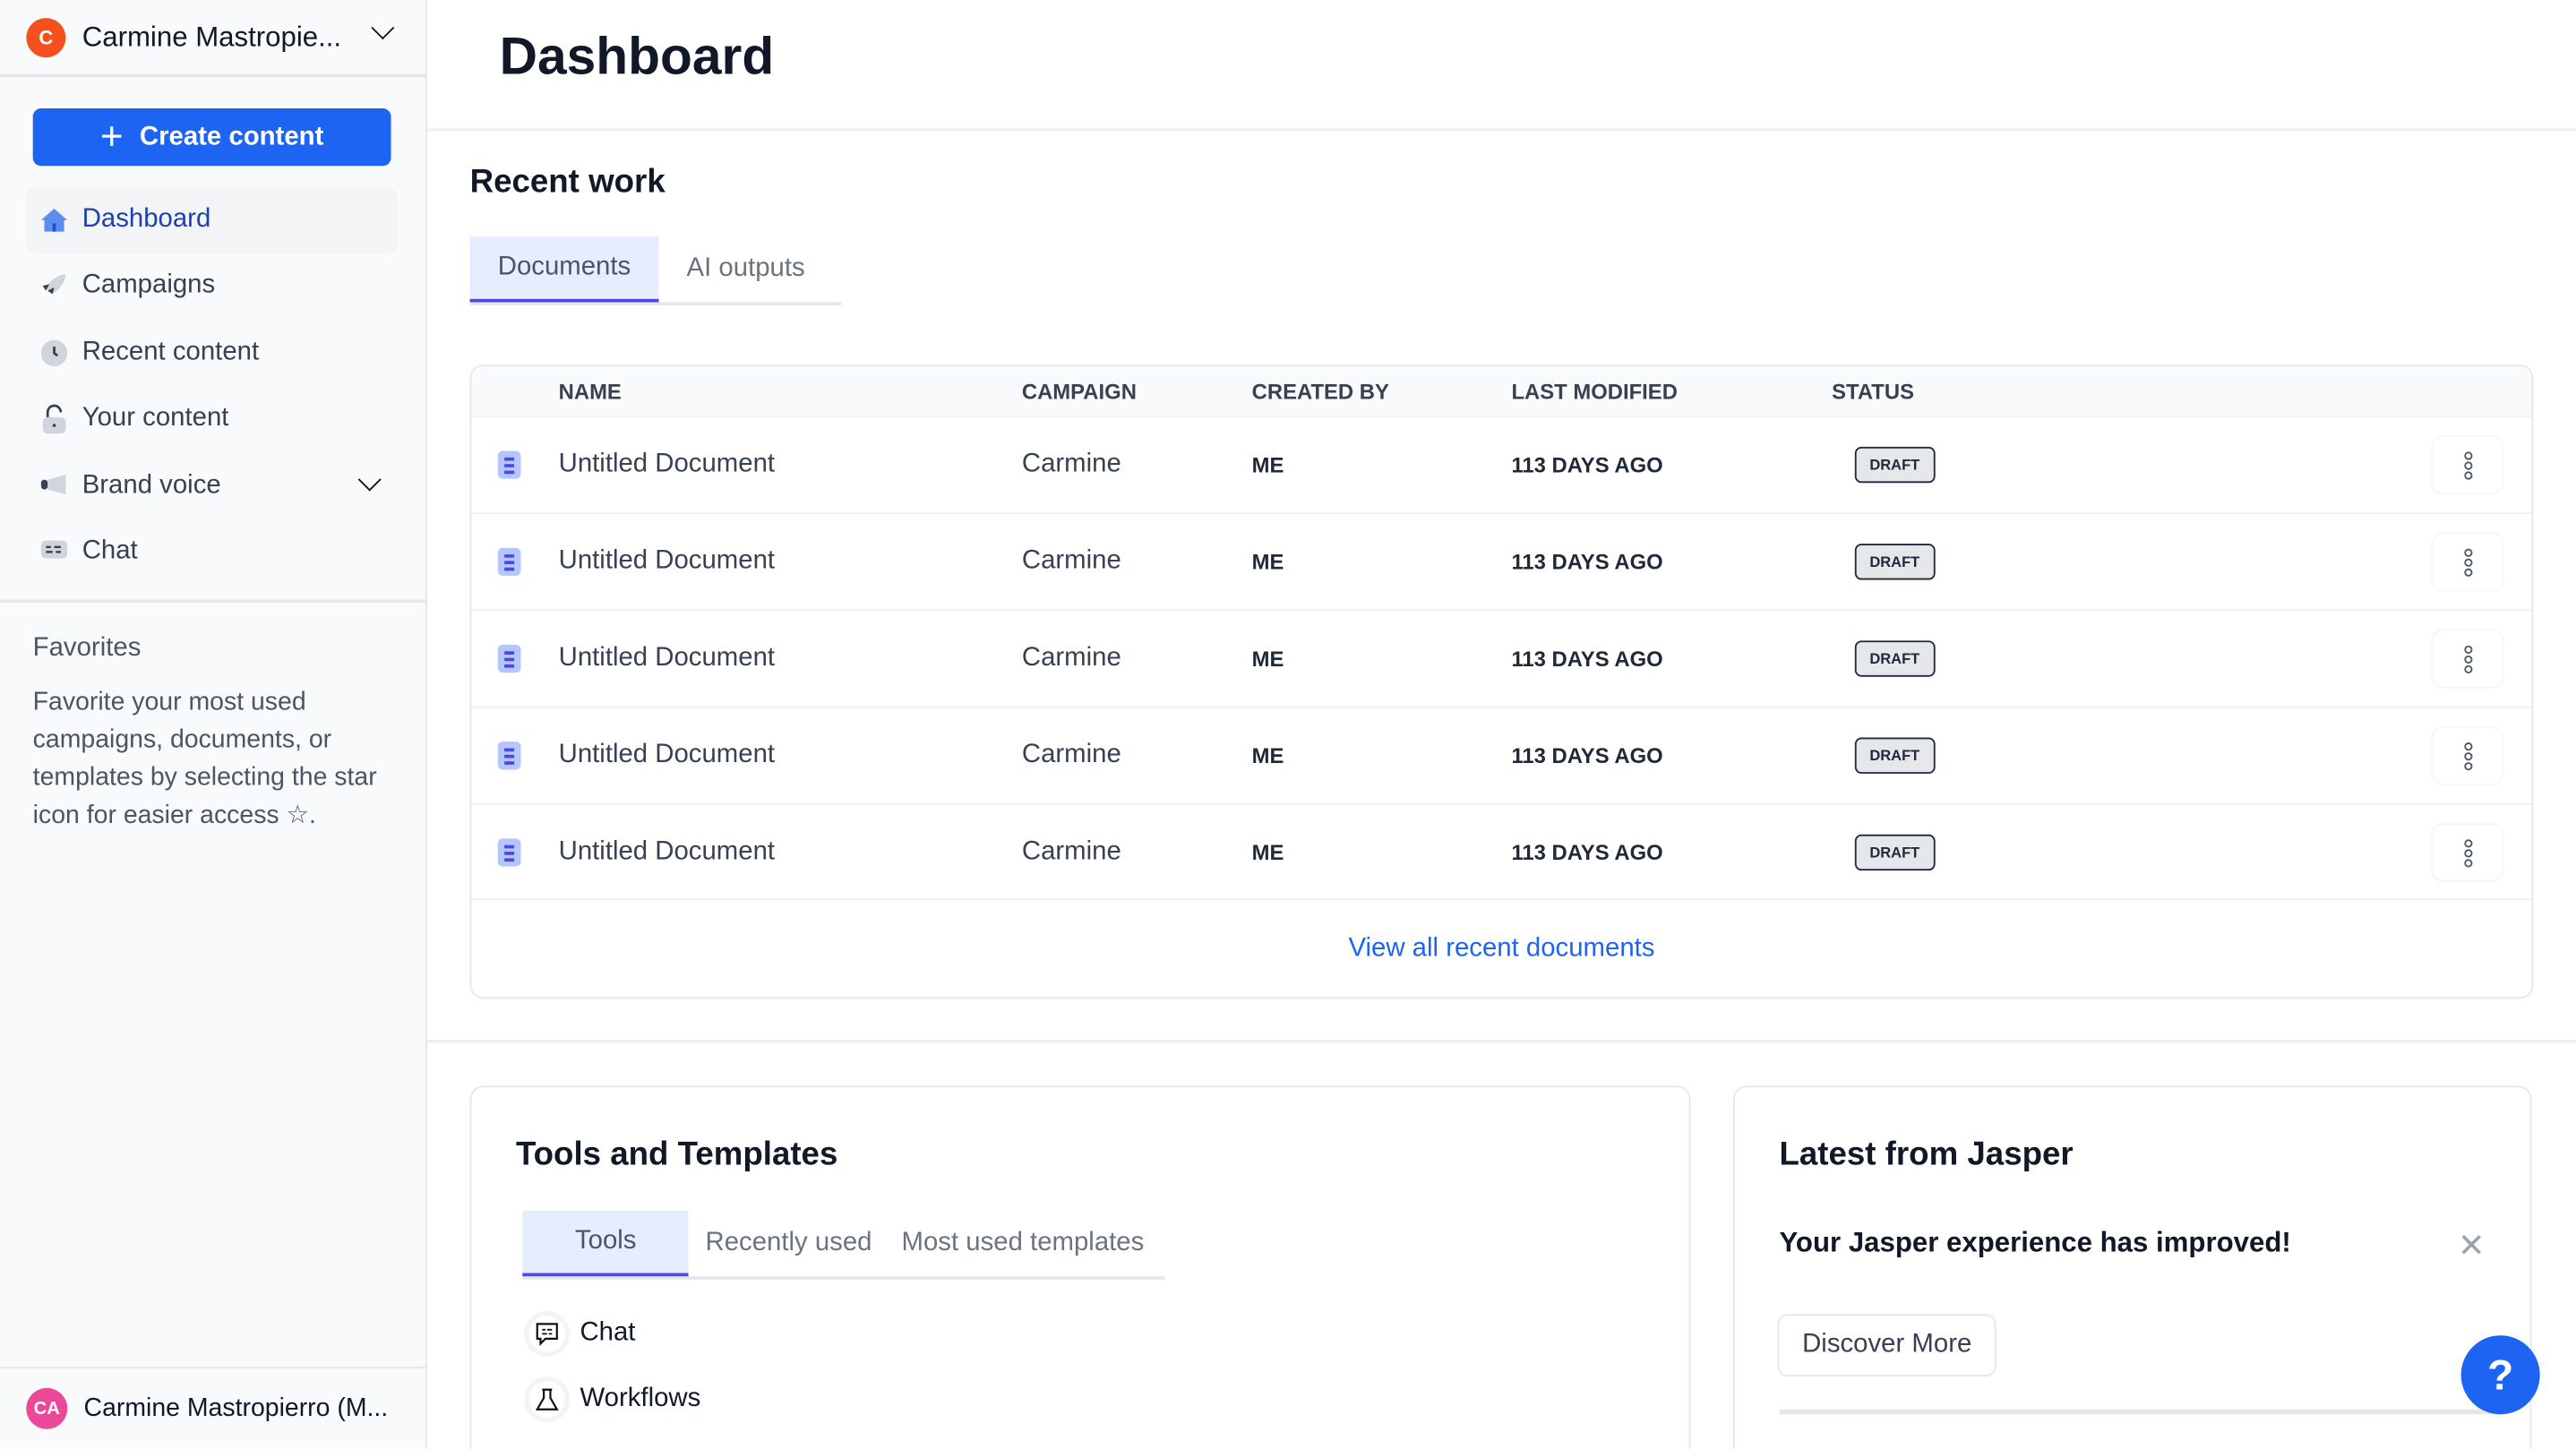 The image size is (2576, 1449). I want to click on tool-chat: Chat, so click(580, 1334).